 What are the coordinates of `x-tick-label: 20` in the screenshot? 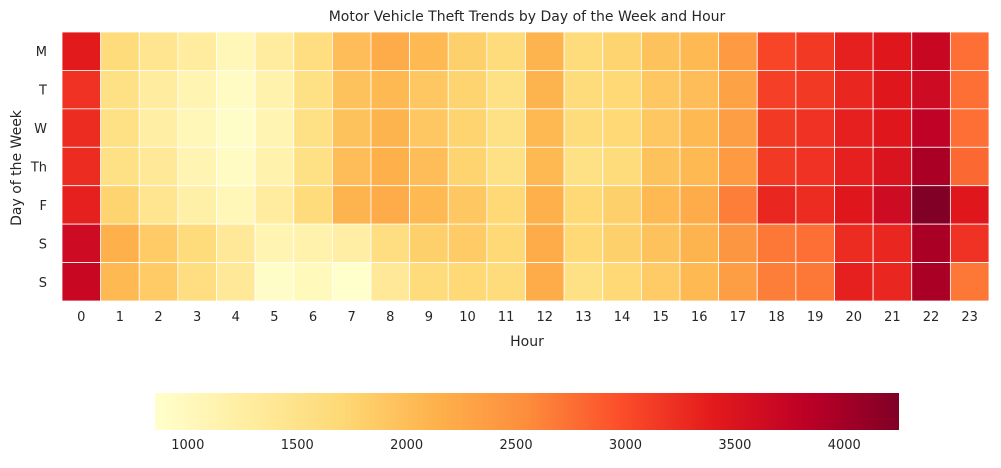 It's located at (854, 317).